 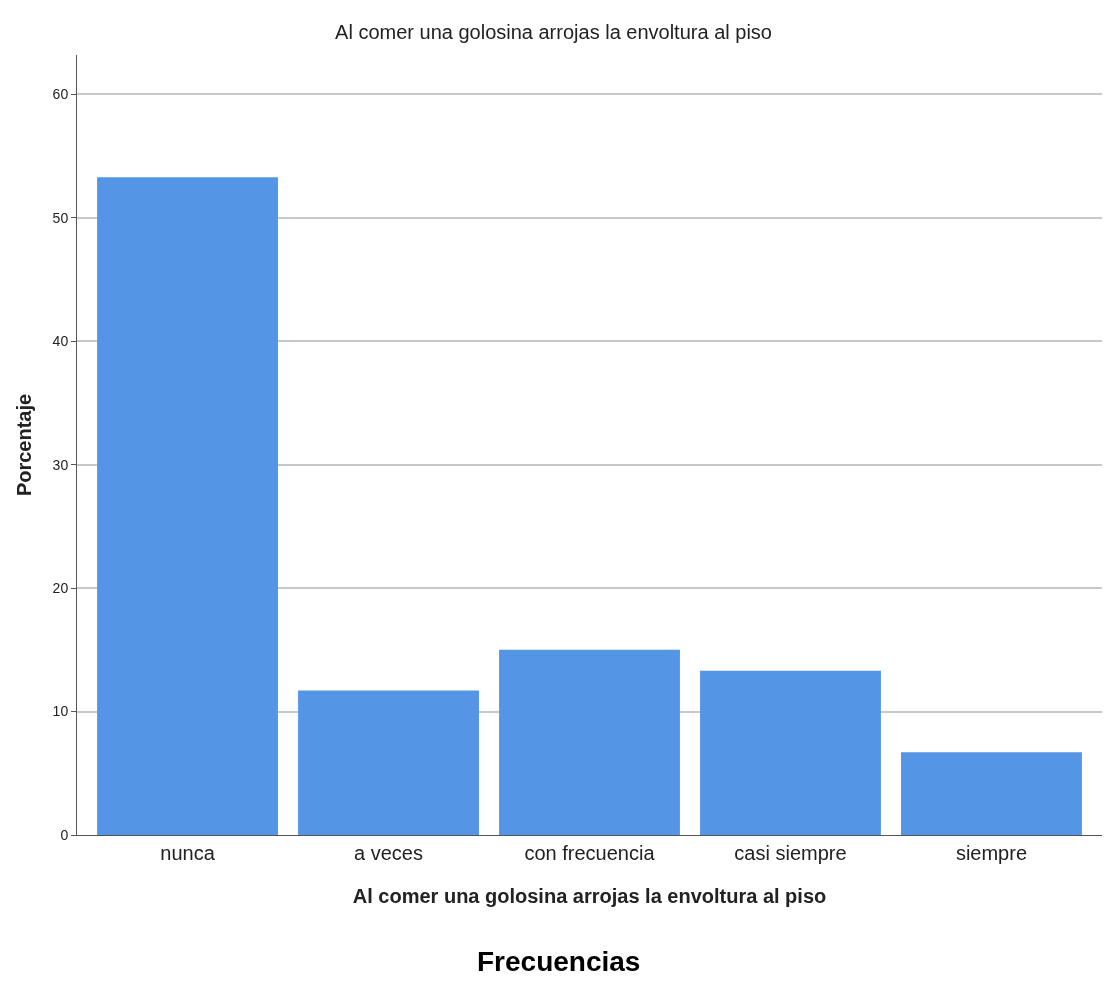 I want to click on y-tick-label: 60, so click(x=60, y=94).